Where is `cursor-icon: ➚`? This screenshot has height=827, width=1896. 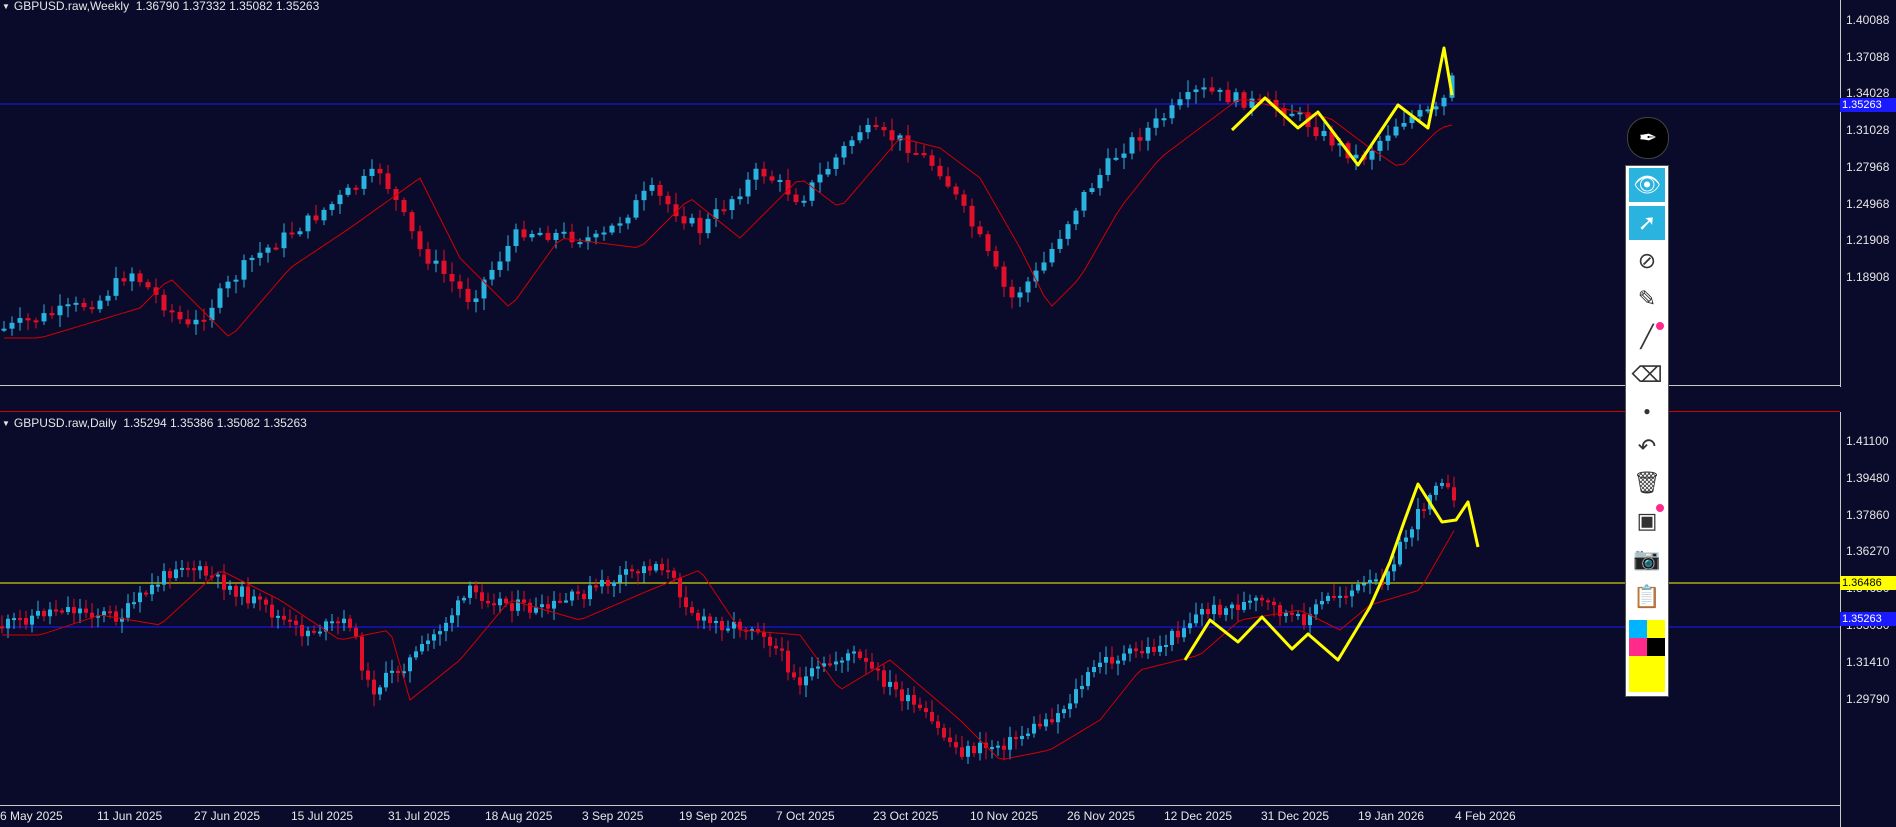 cursor-icon: ➚ is located at coordinates (1647, 223).